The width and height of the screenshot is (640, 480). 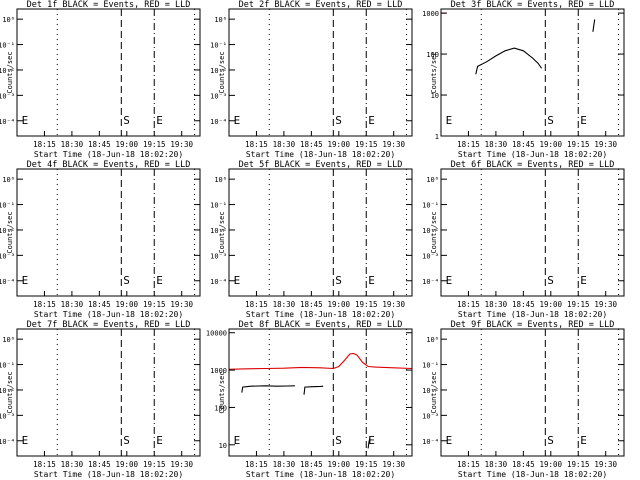 What do you see at coordinates (437, 137) in the screenshot?
I see `y-tick-label: 1` at bounding box center [437, 137].